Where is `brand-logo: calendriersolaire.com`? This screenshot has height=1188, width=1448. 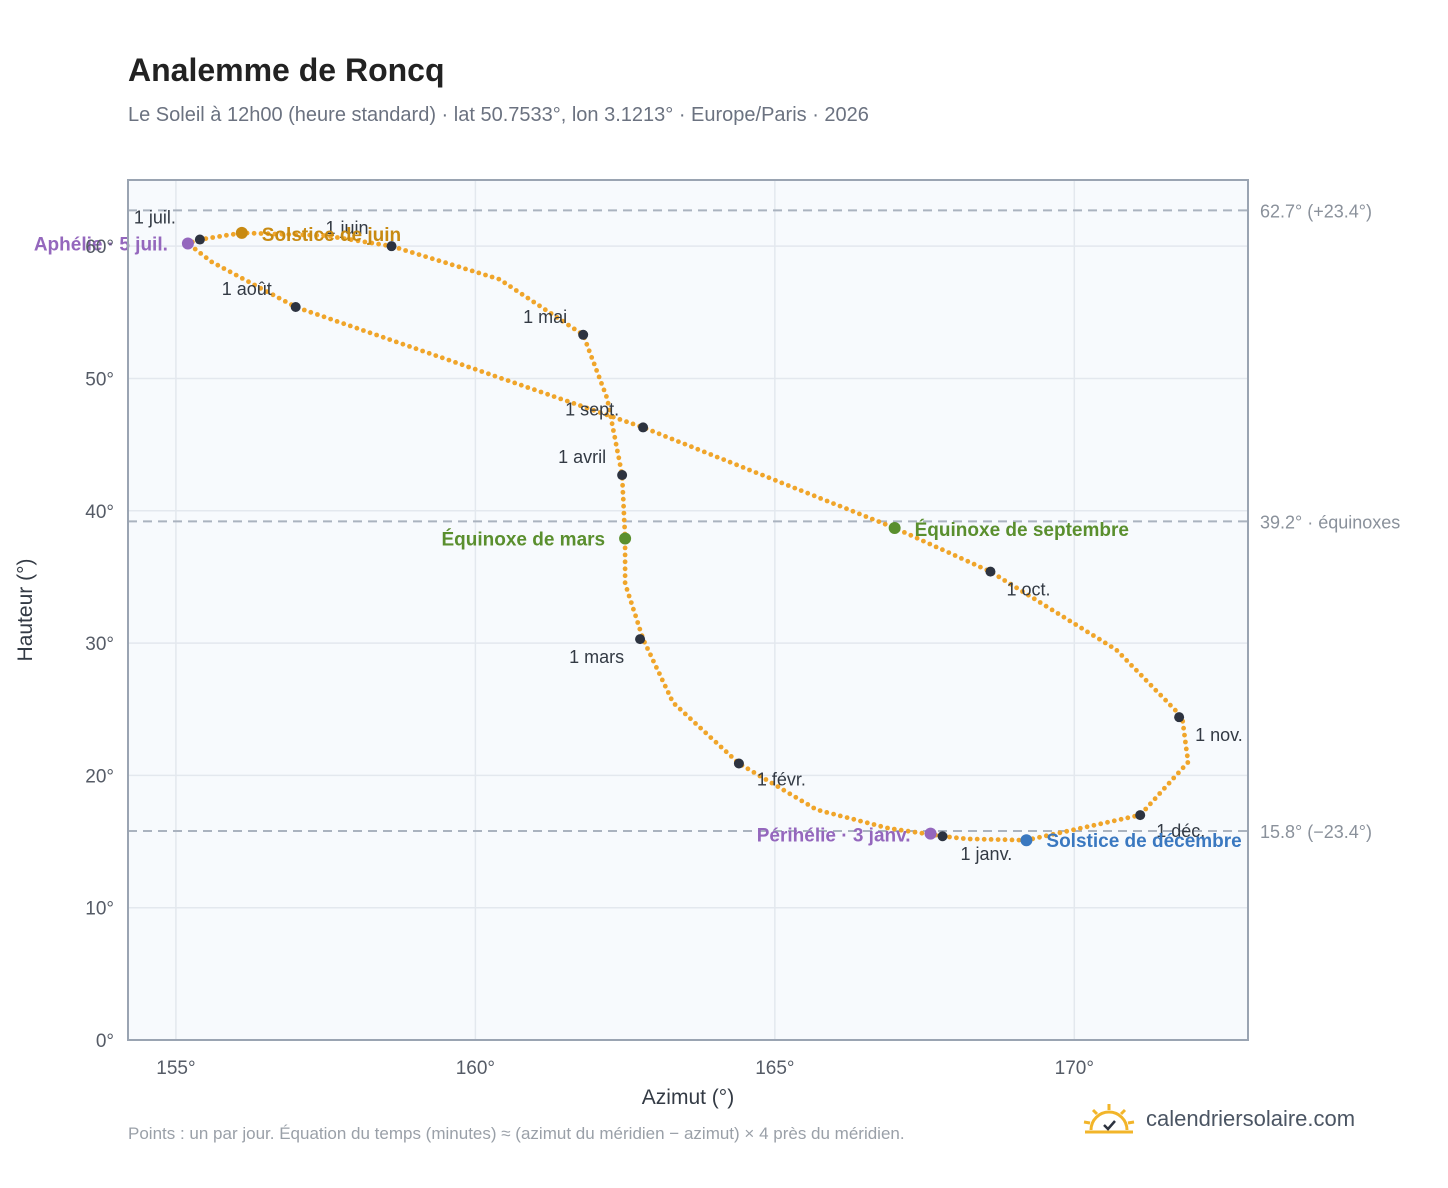
brand-logo: calendriersolaire.com is located at coordinates (1218, 1119).